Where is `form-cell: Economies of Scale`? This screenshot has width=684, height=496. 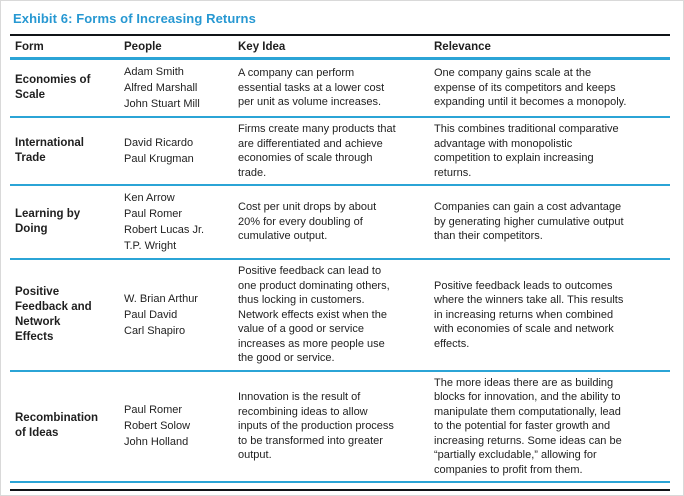 form-cell: Economies of Scale is located at coordinates (65, 88).